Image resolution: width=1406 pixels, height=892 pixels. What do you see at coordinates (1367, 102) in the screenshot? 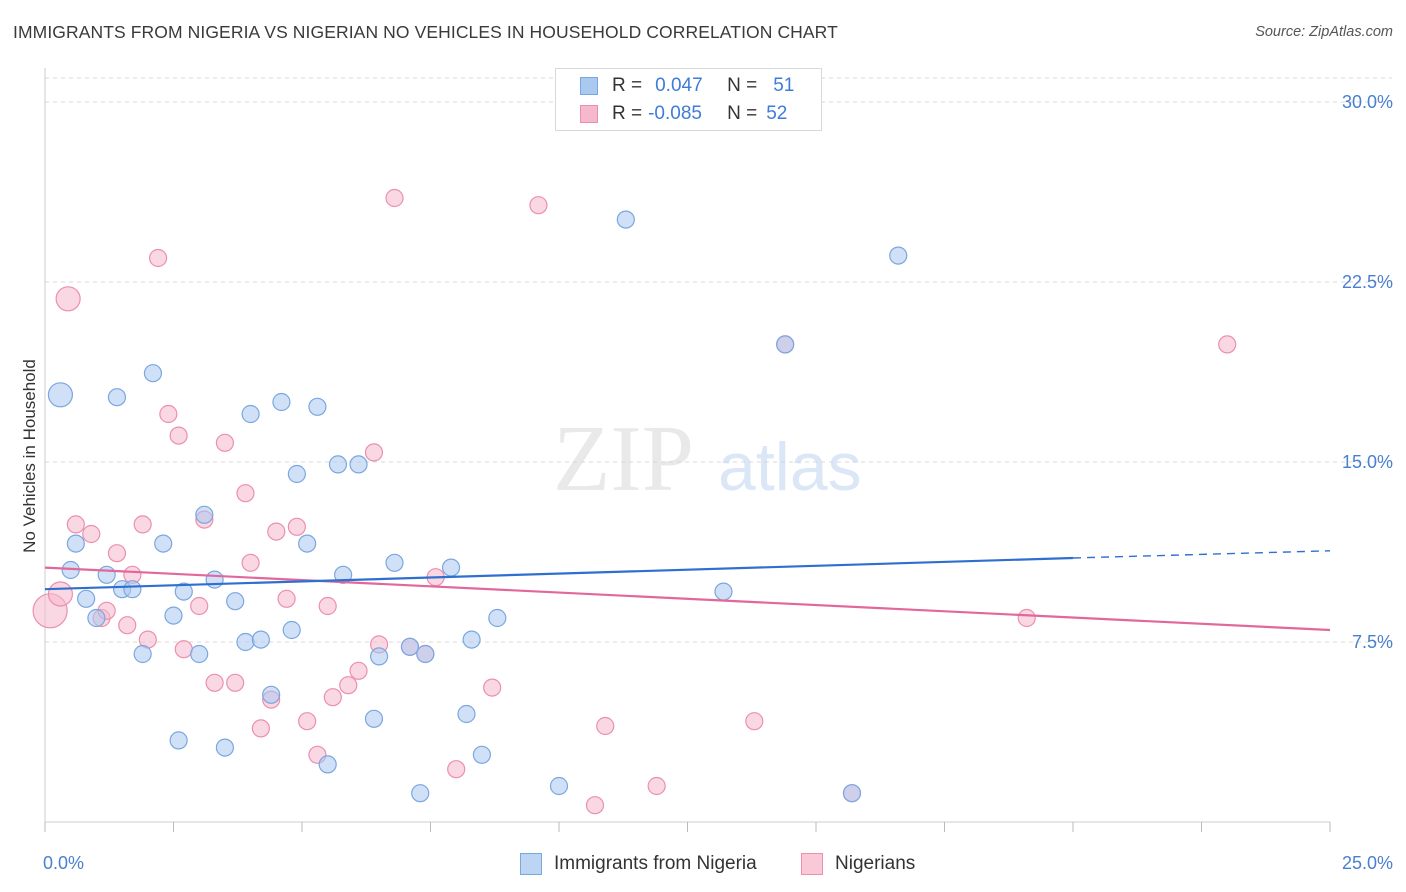
I see `y-tick-label: 30.0%` at bounding box center [1367, 102].